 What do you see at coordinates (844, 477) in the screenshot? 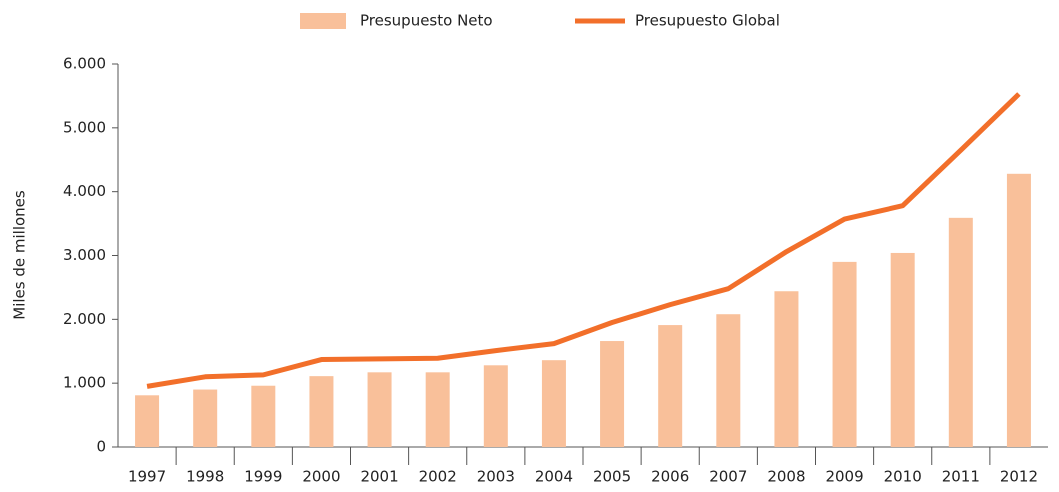
I see `x-tick-label: 2009` at bounding box center [844, 477].